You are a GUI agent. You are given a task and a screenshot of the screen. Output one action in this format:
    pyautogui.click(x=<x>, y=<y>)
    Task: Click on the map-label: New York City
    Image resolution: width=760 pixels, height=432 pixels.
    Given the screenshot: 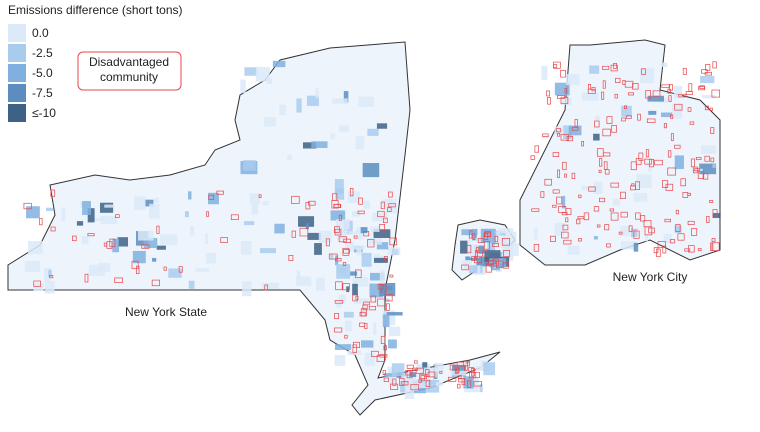 What is the action you would take?
    pyautogui.click(x=650, y=277)
    